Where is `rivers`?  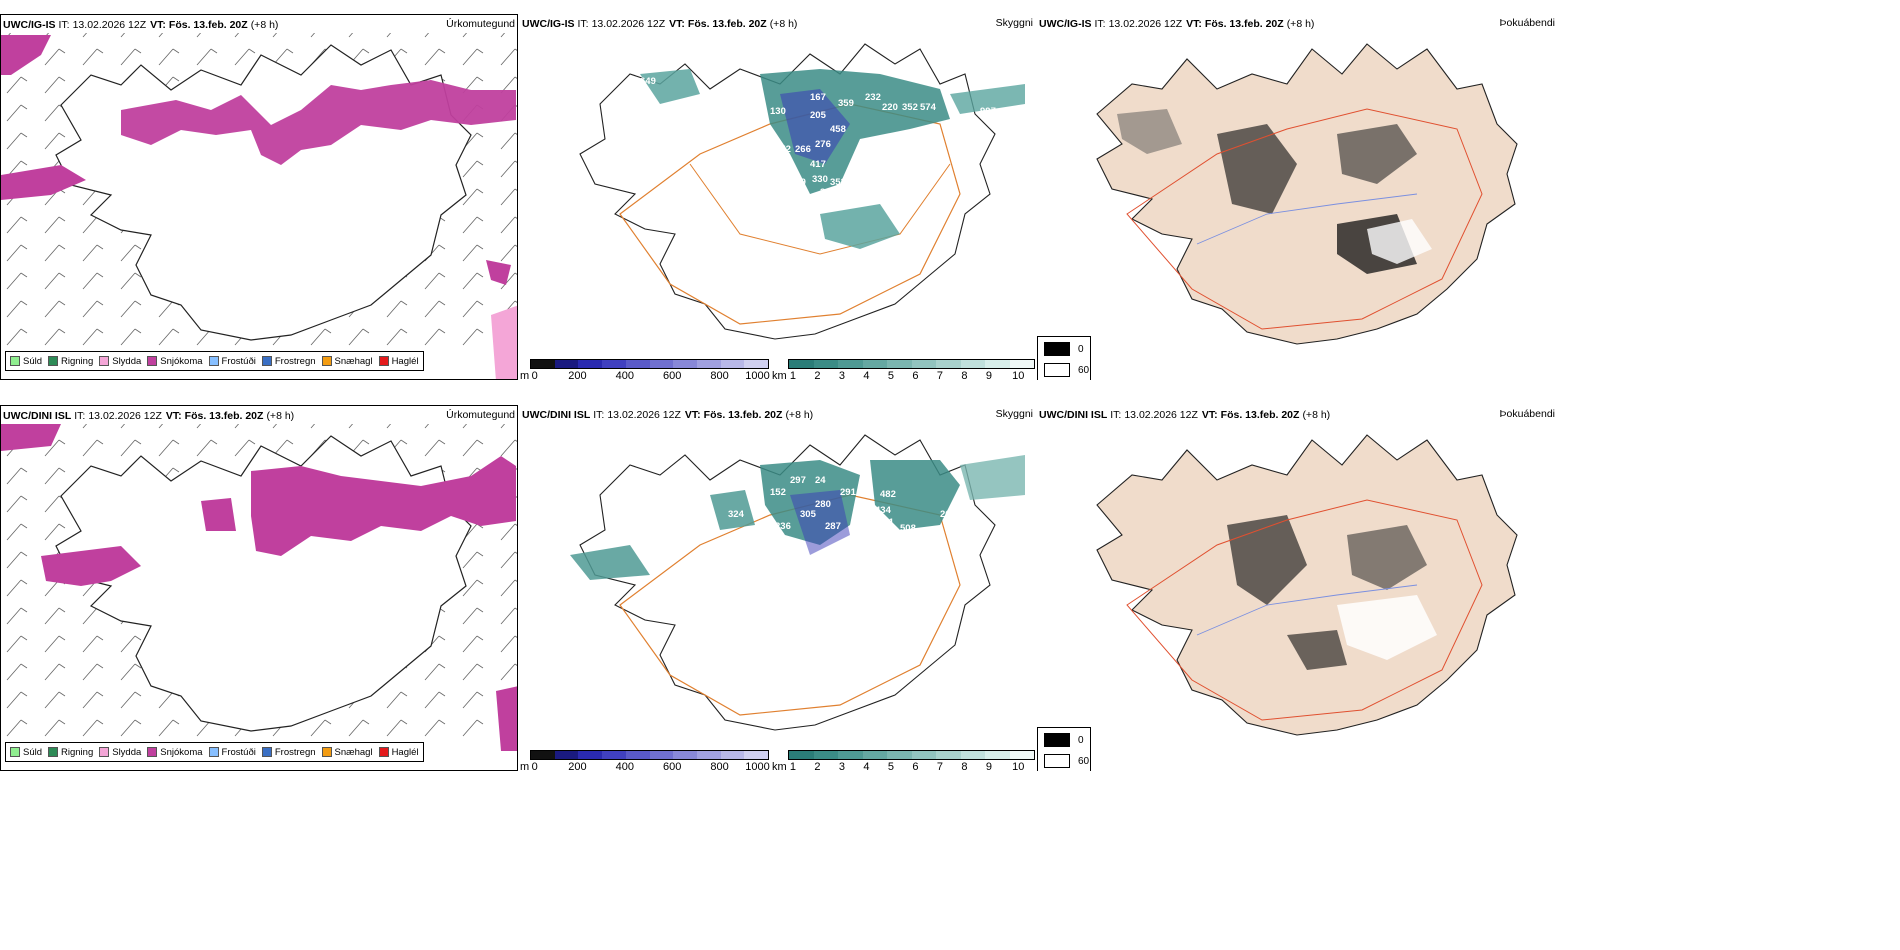 rivers is located at coordinates (1307, 610).